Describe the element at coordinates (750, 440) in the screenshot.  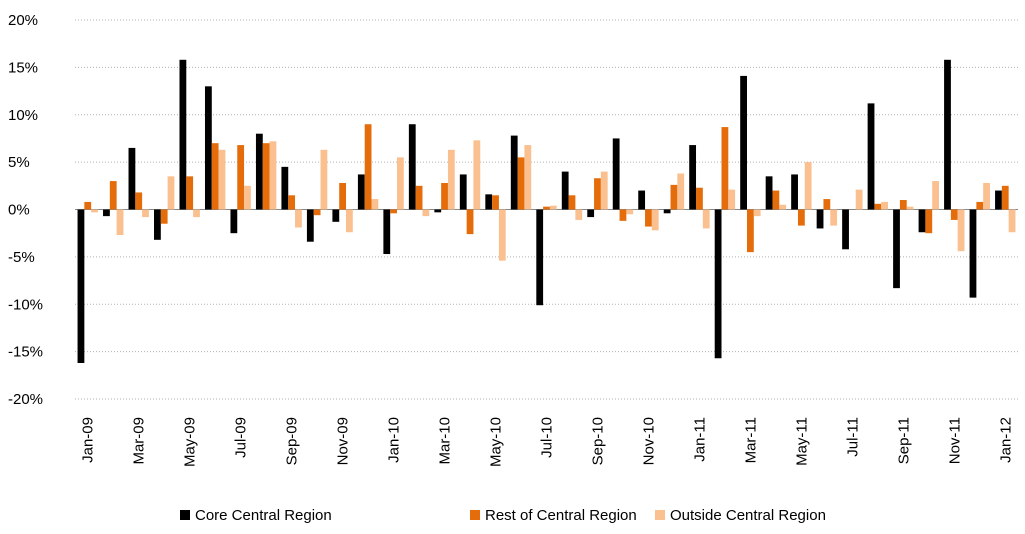
I see `x-tick-label: Mar-11` at that location.